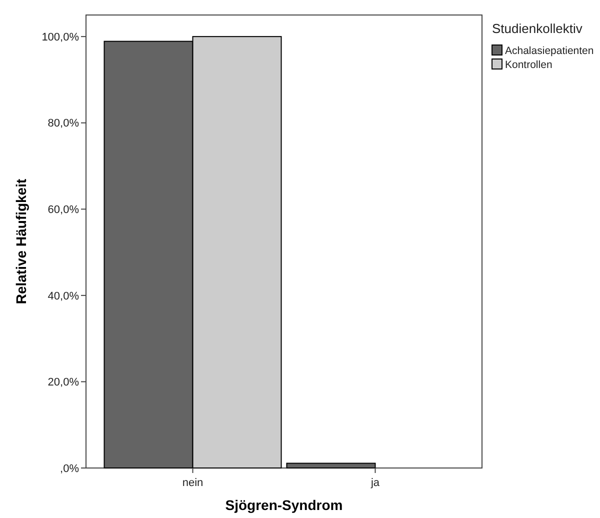  What do you see at coordinates (528, 65) in the screenshot?
I see `legend-label: Kontrollen` at bounding box center [528, 65].